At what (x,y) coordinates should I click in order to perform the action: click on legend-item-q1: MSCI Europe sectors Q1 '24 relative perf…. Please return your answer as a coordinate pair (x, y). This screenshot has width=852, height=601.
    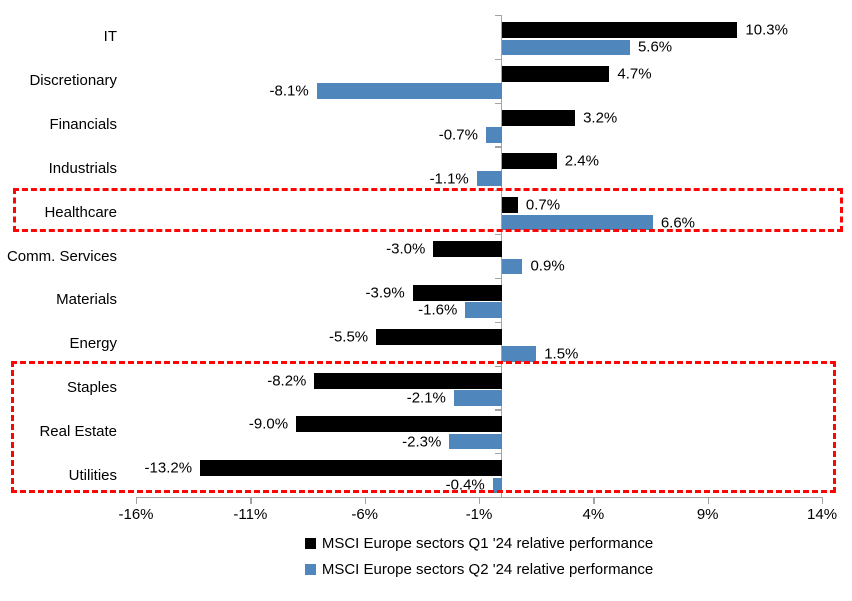
    Looking at the image, I should click on (479, 543).